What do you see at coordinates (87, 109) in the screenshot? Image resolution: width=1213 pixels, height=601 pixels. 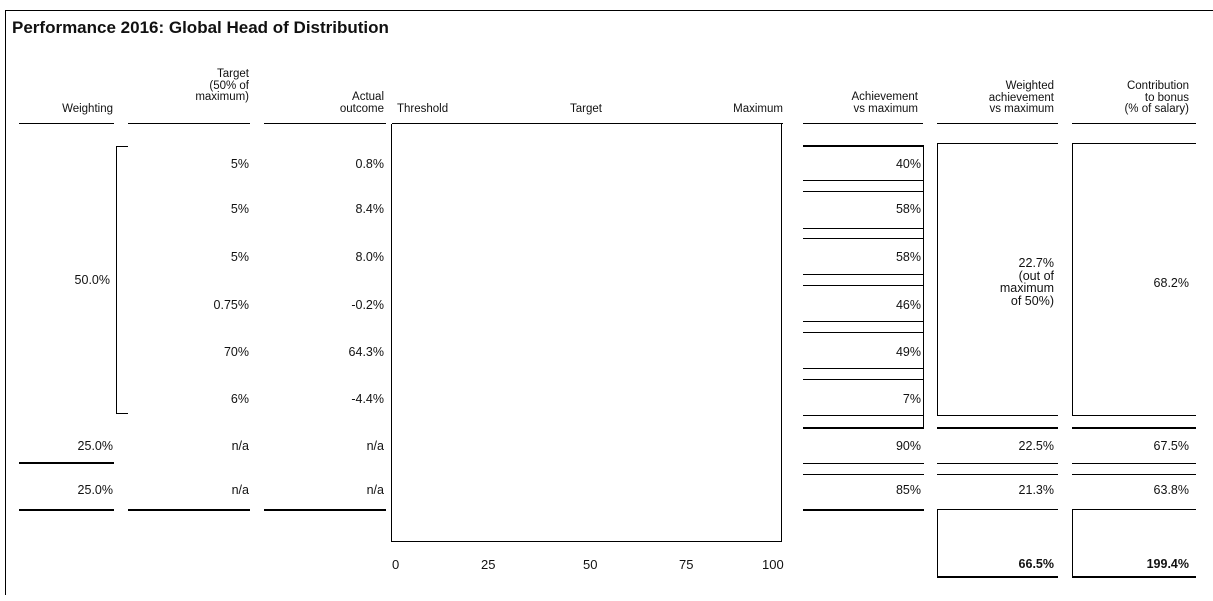 I see `header-weighting: Weighting` at bounding box center [87, 109].